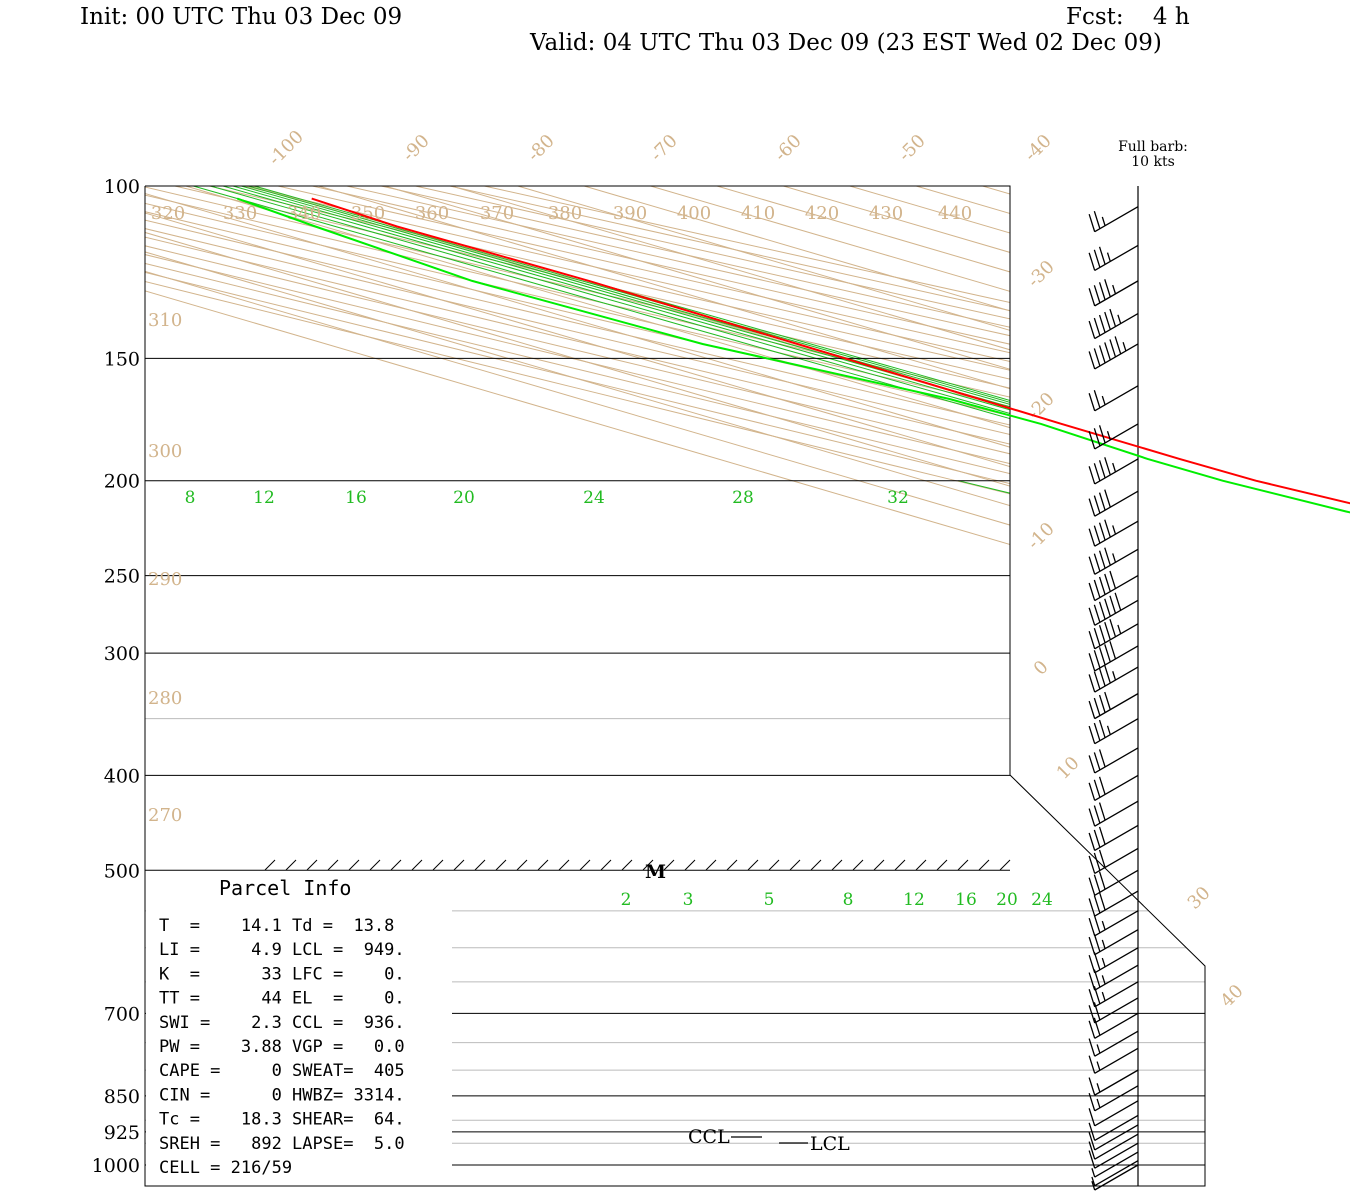 This screenshot has width=1350, height=1200. I want to click on wind-barbs: Full barb:10 kts, so click(1138, 665).